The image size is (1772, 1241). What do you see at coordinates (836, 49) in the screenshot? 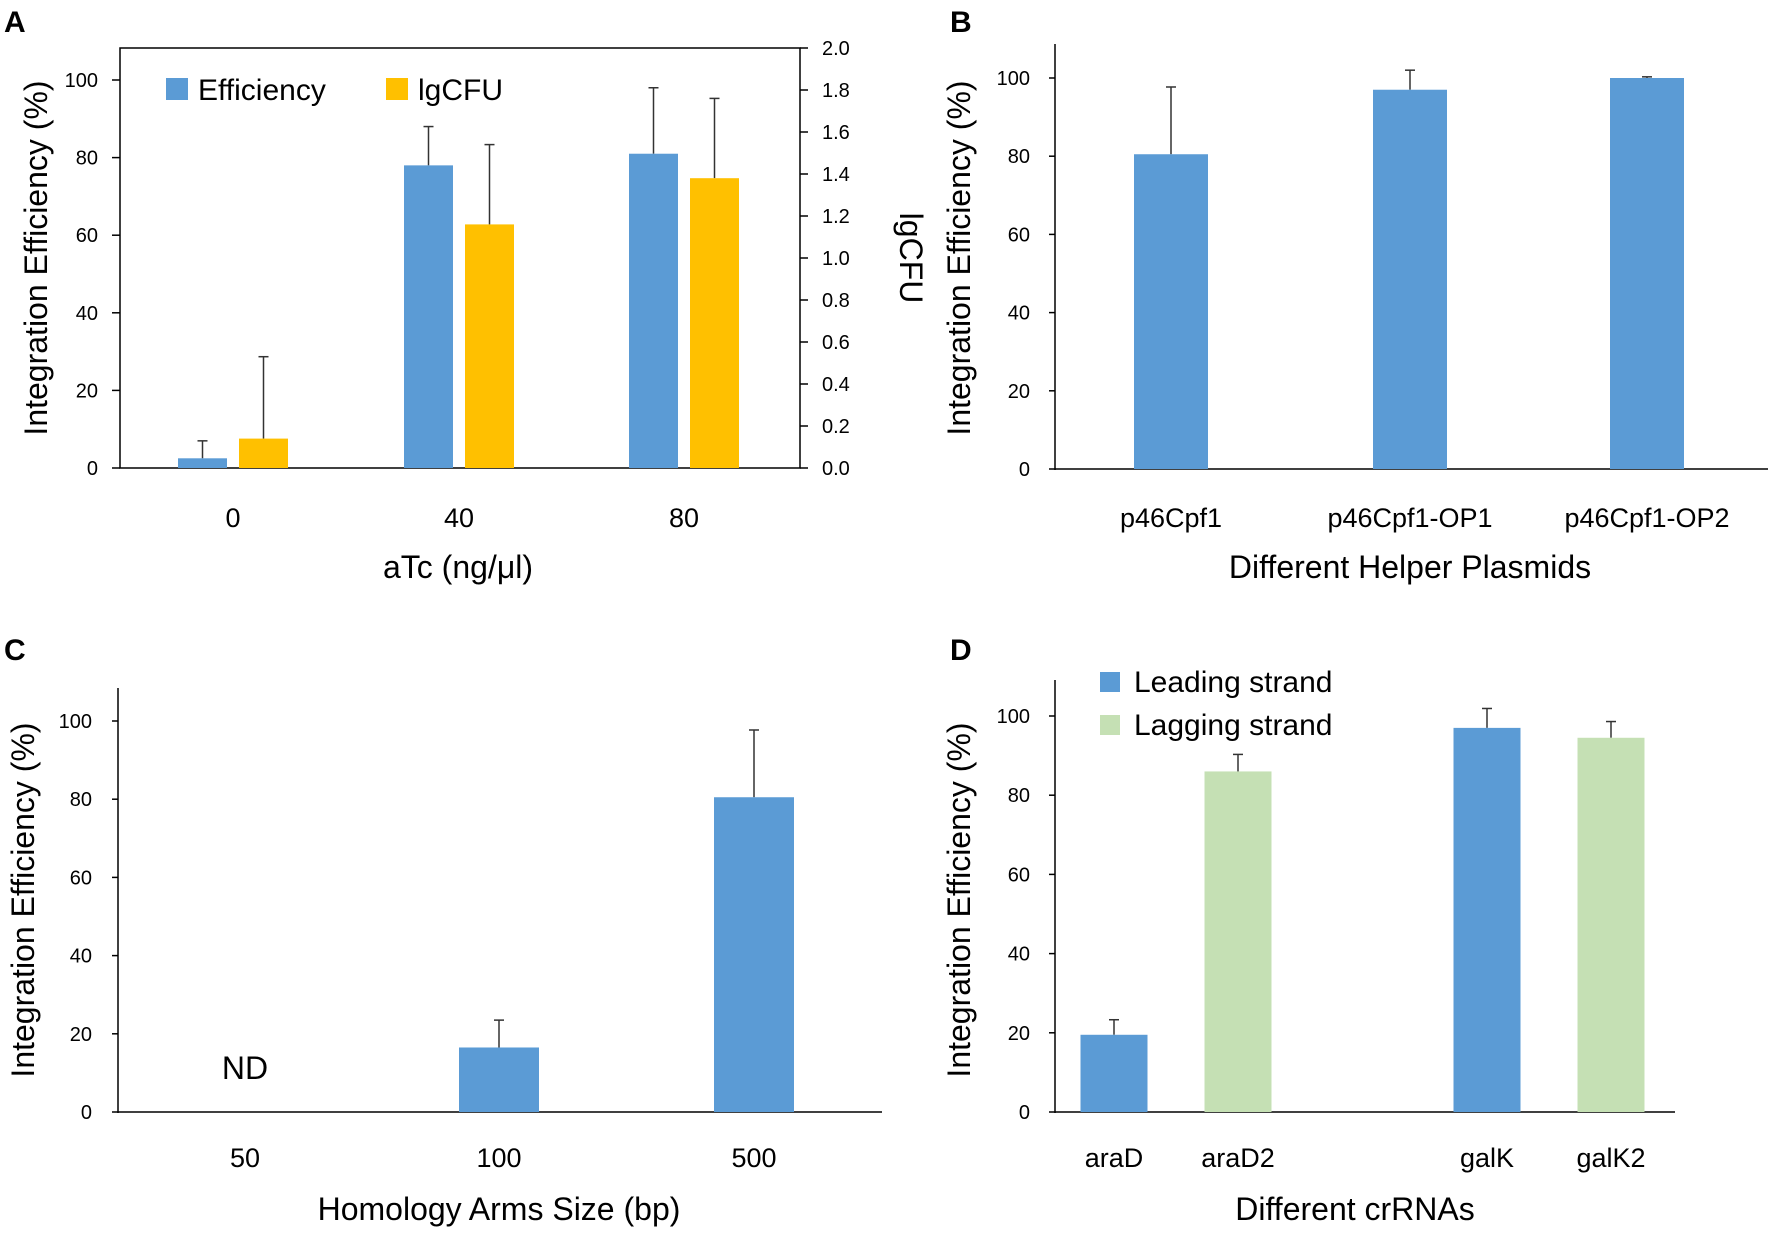
I see `panel-a-right-tick-label: 2.0` at bounding box center [836, 49].